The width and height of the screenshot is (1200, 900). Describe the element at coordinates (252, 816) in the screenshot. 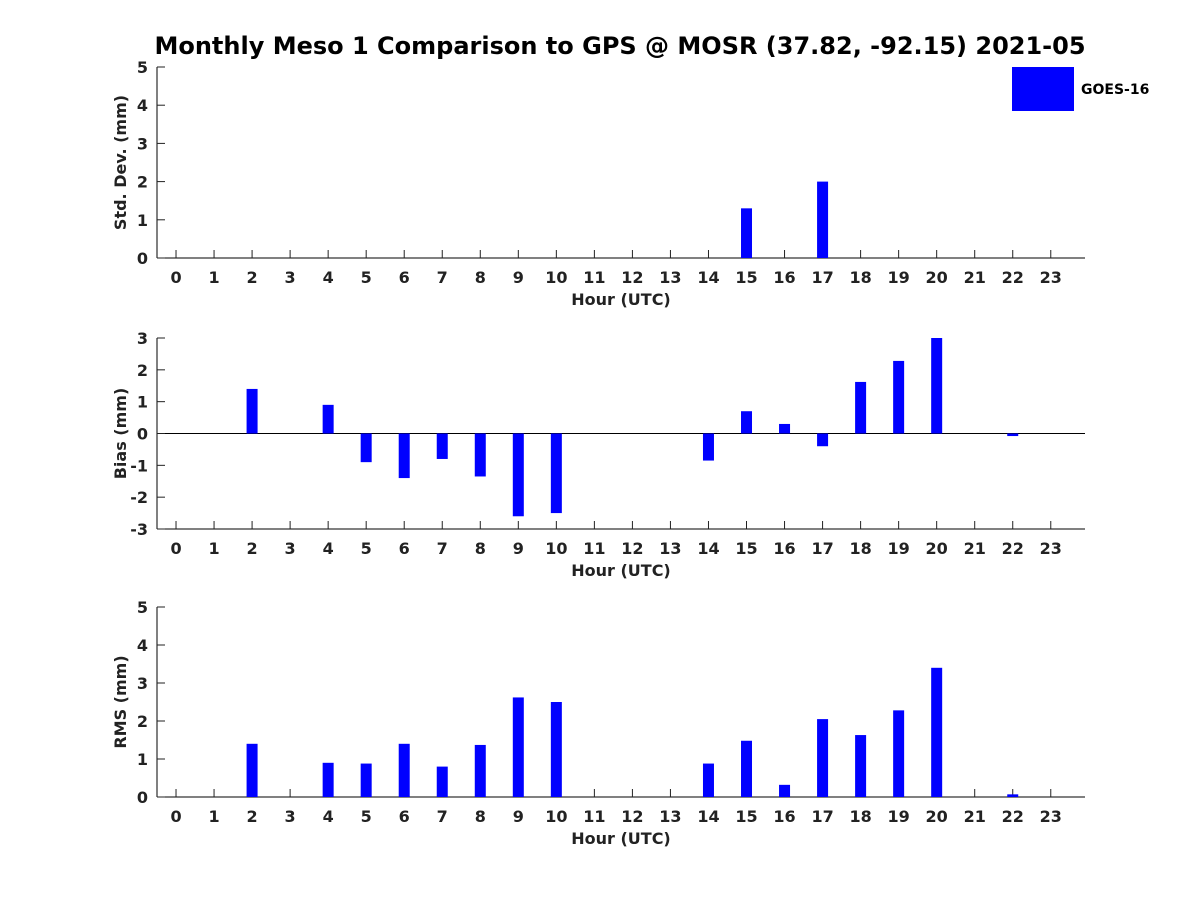

I see `x-tick-label: 2` at that location.